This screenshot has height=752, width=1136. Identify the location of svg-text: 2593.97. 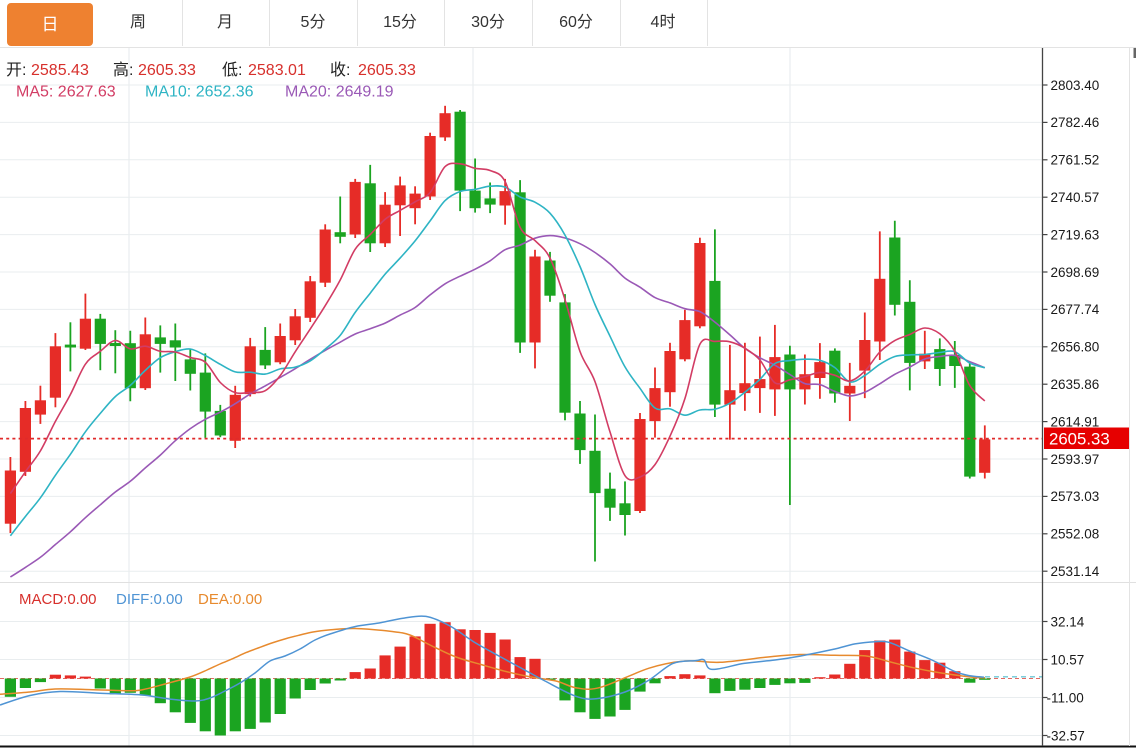
(1075, 459).